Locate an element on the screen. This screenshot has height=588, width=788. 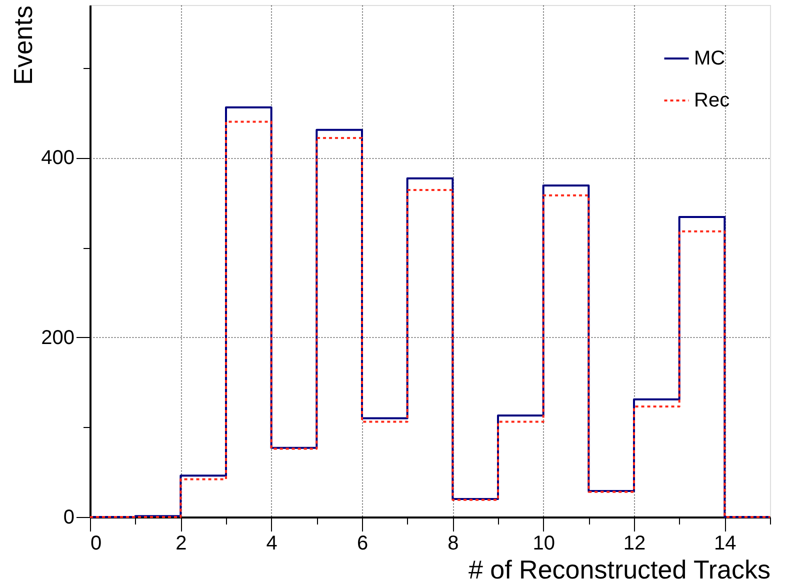
y-tick-label: 0 is located at coordinates (68, 517).